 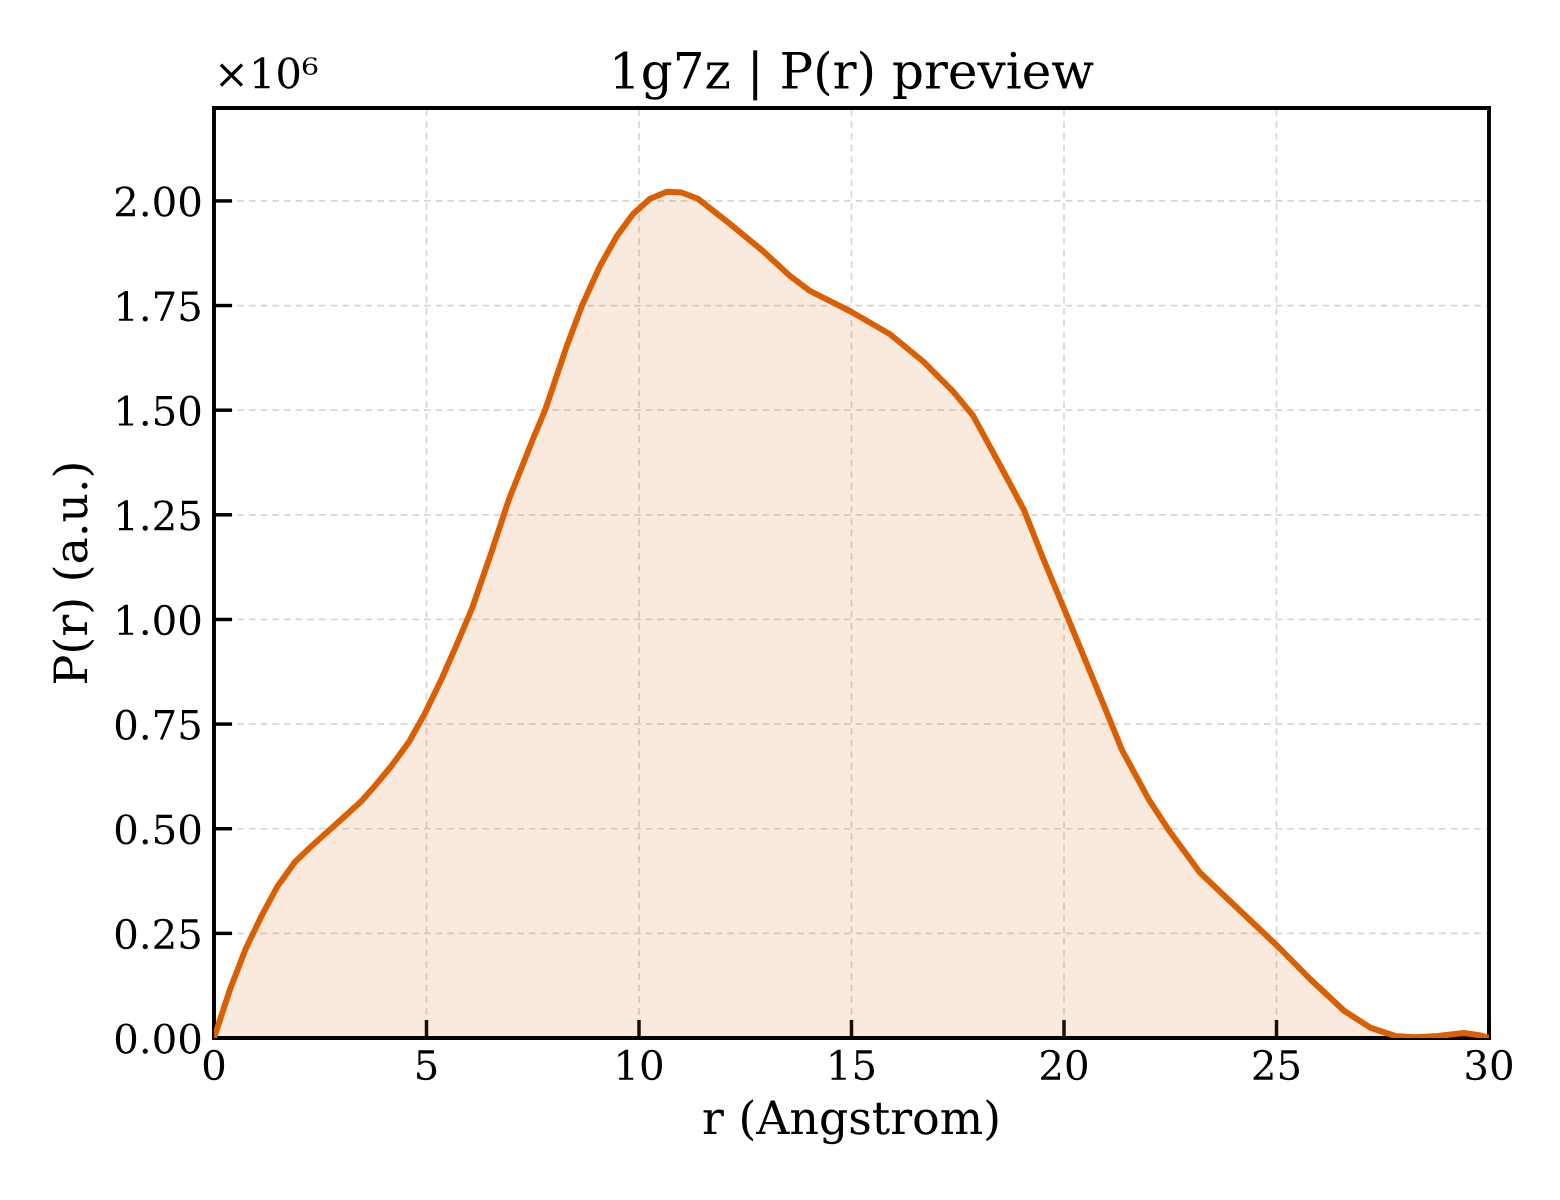 What do you see at coordinates (852, 1065) in the screenshot?
I see `x-tick-label: 15` at bounding box center [852, 1065].